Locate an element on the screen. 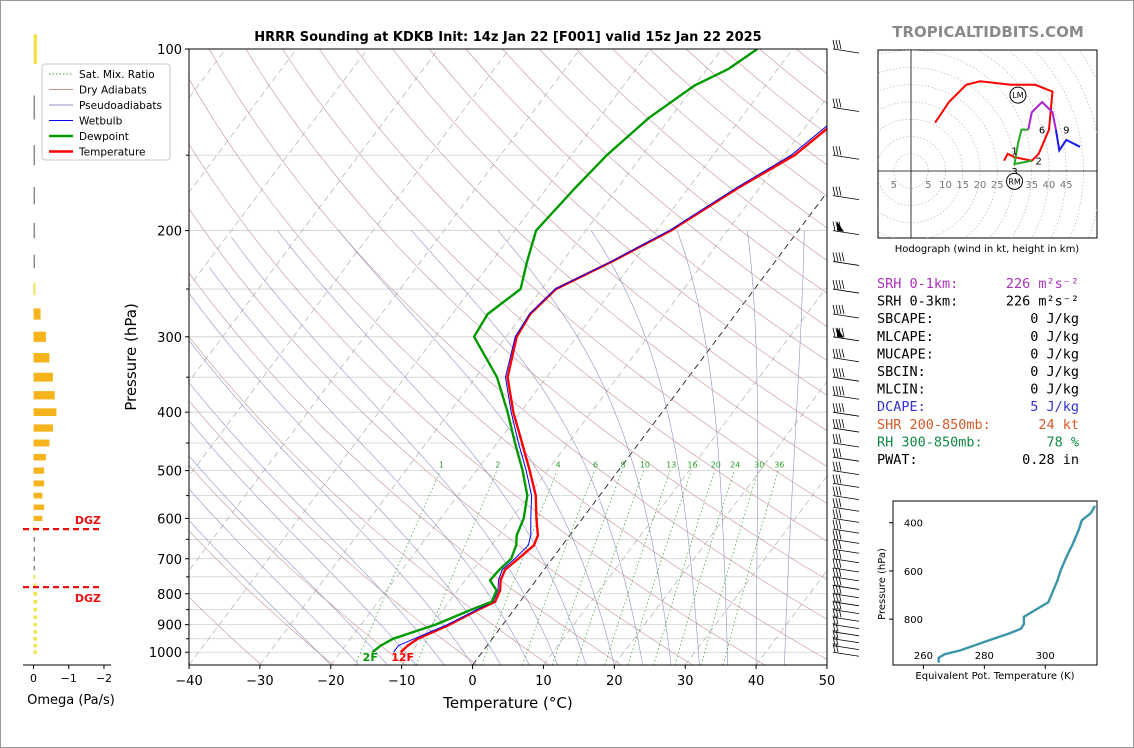 The height and width of the screenshot is (748, 1134). theta-e-y-label: Pressure (hPa) is located at coordinates (882, 584).